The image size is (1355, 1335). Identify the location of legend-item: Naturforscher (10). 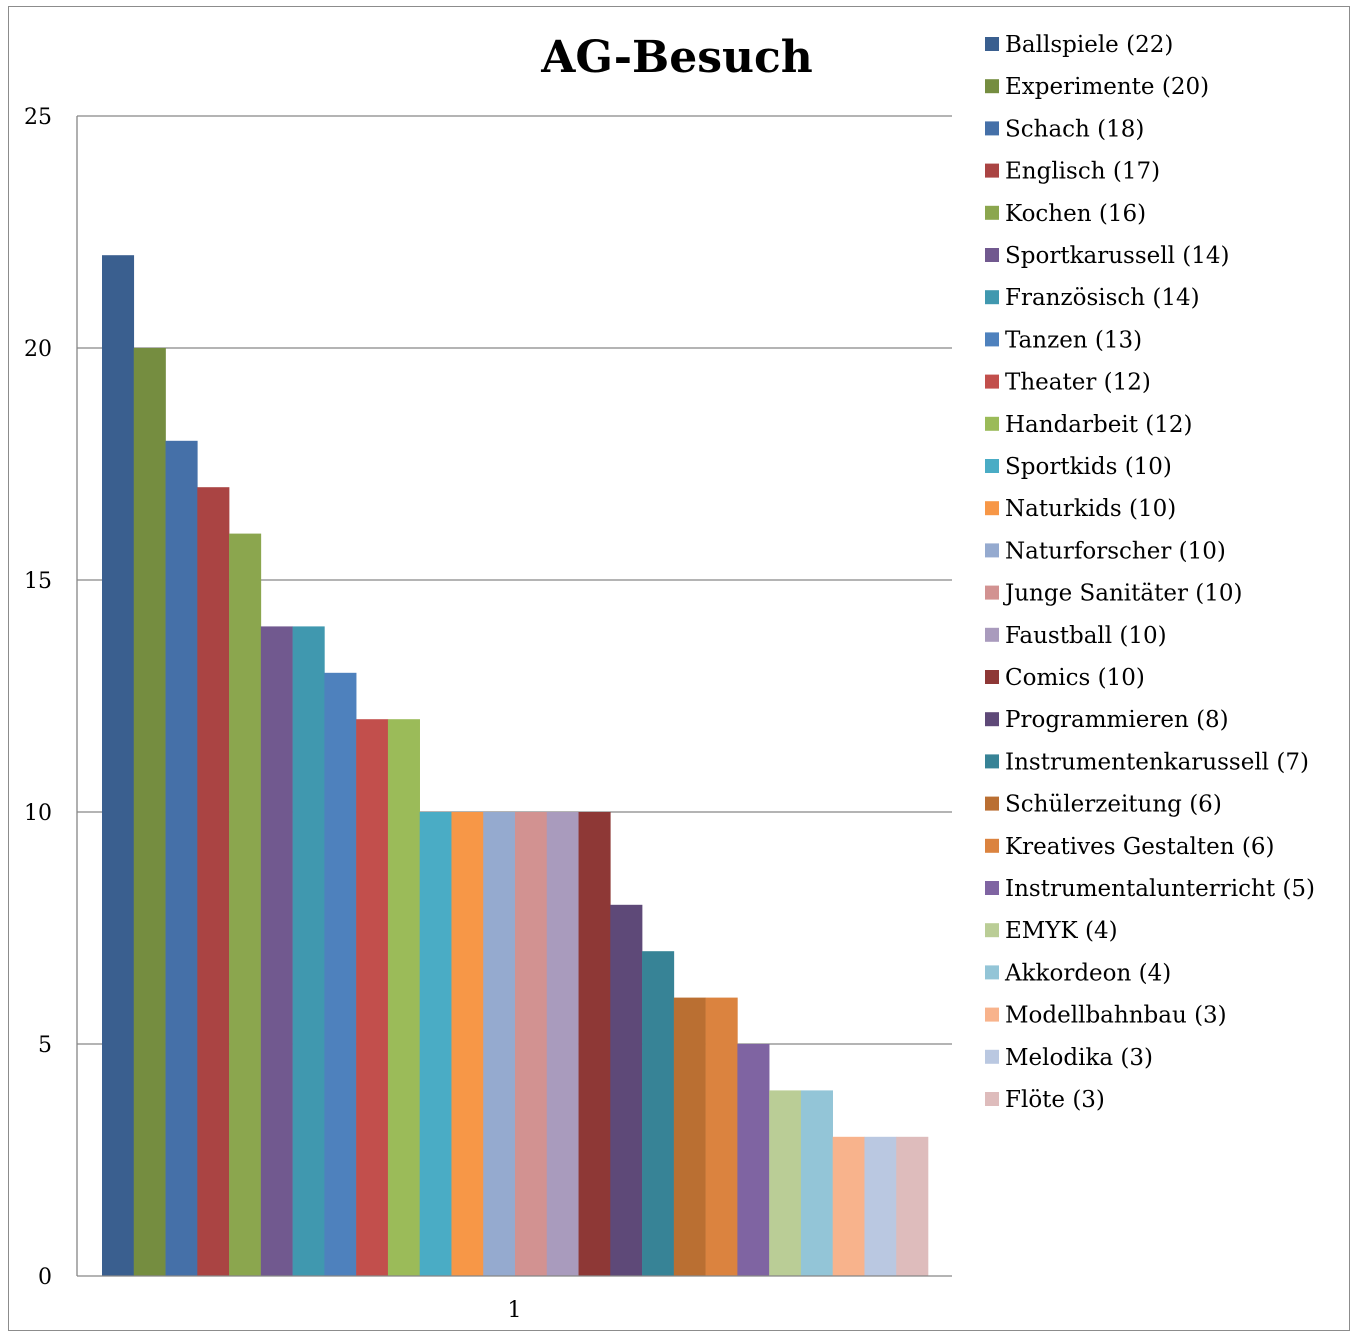
(1105, 551).